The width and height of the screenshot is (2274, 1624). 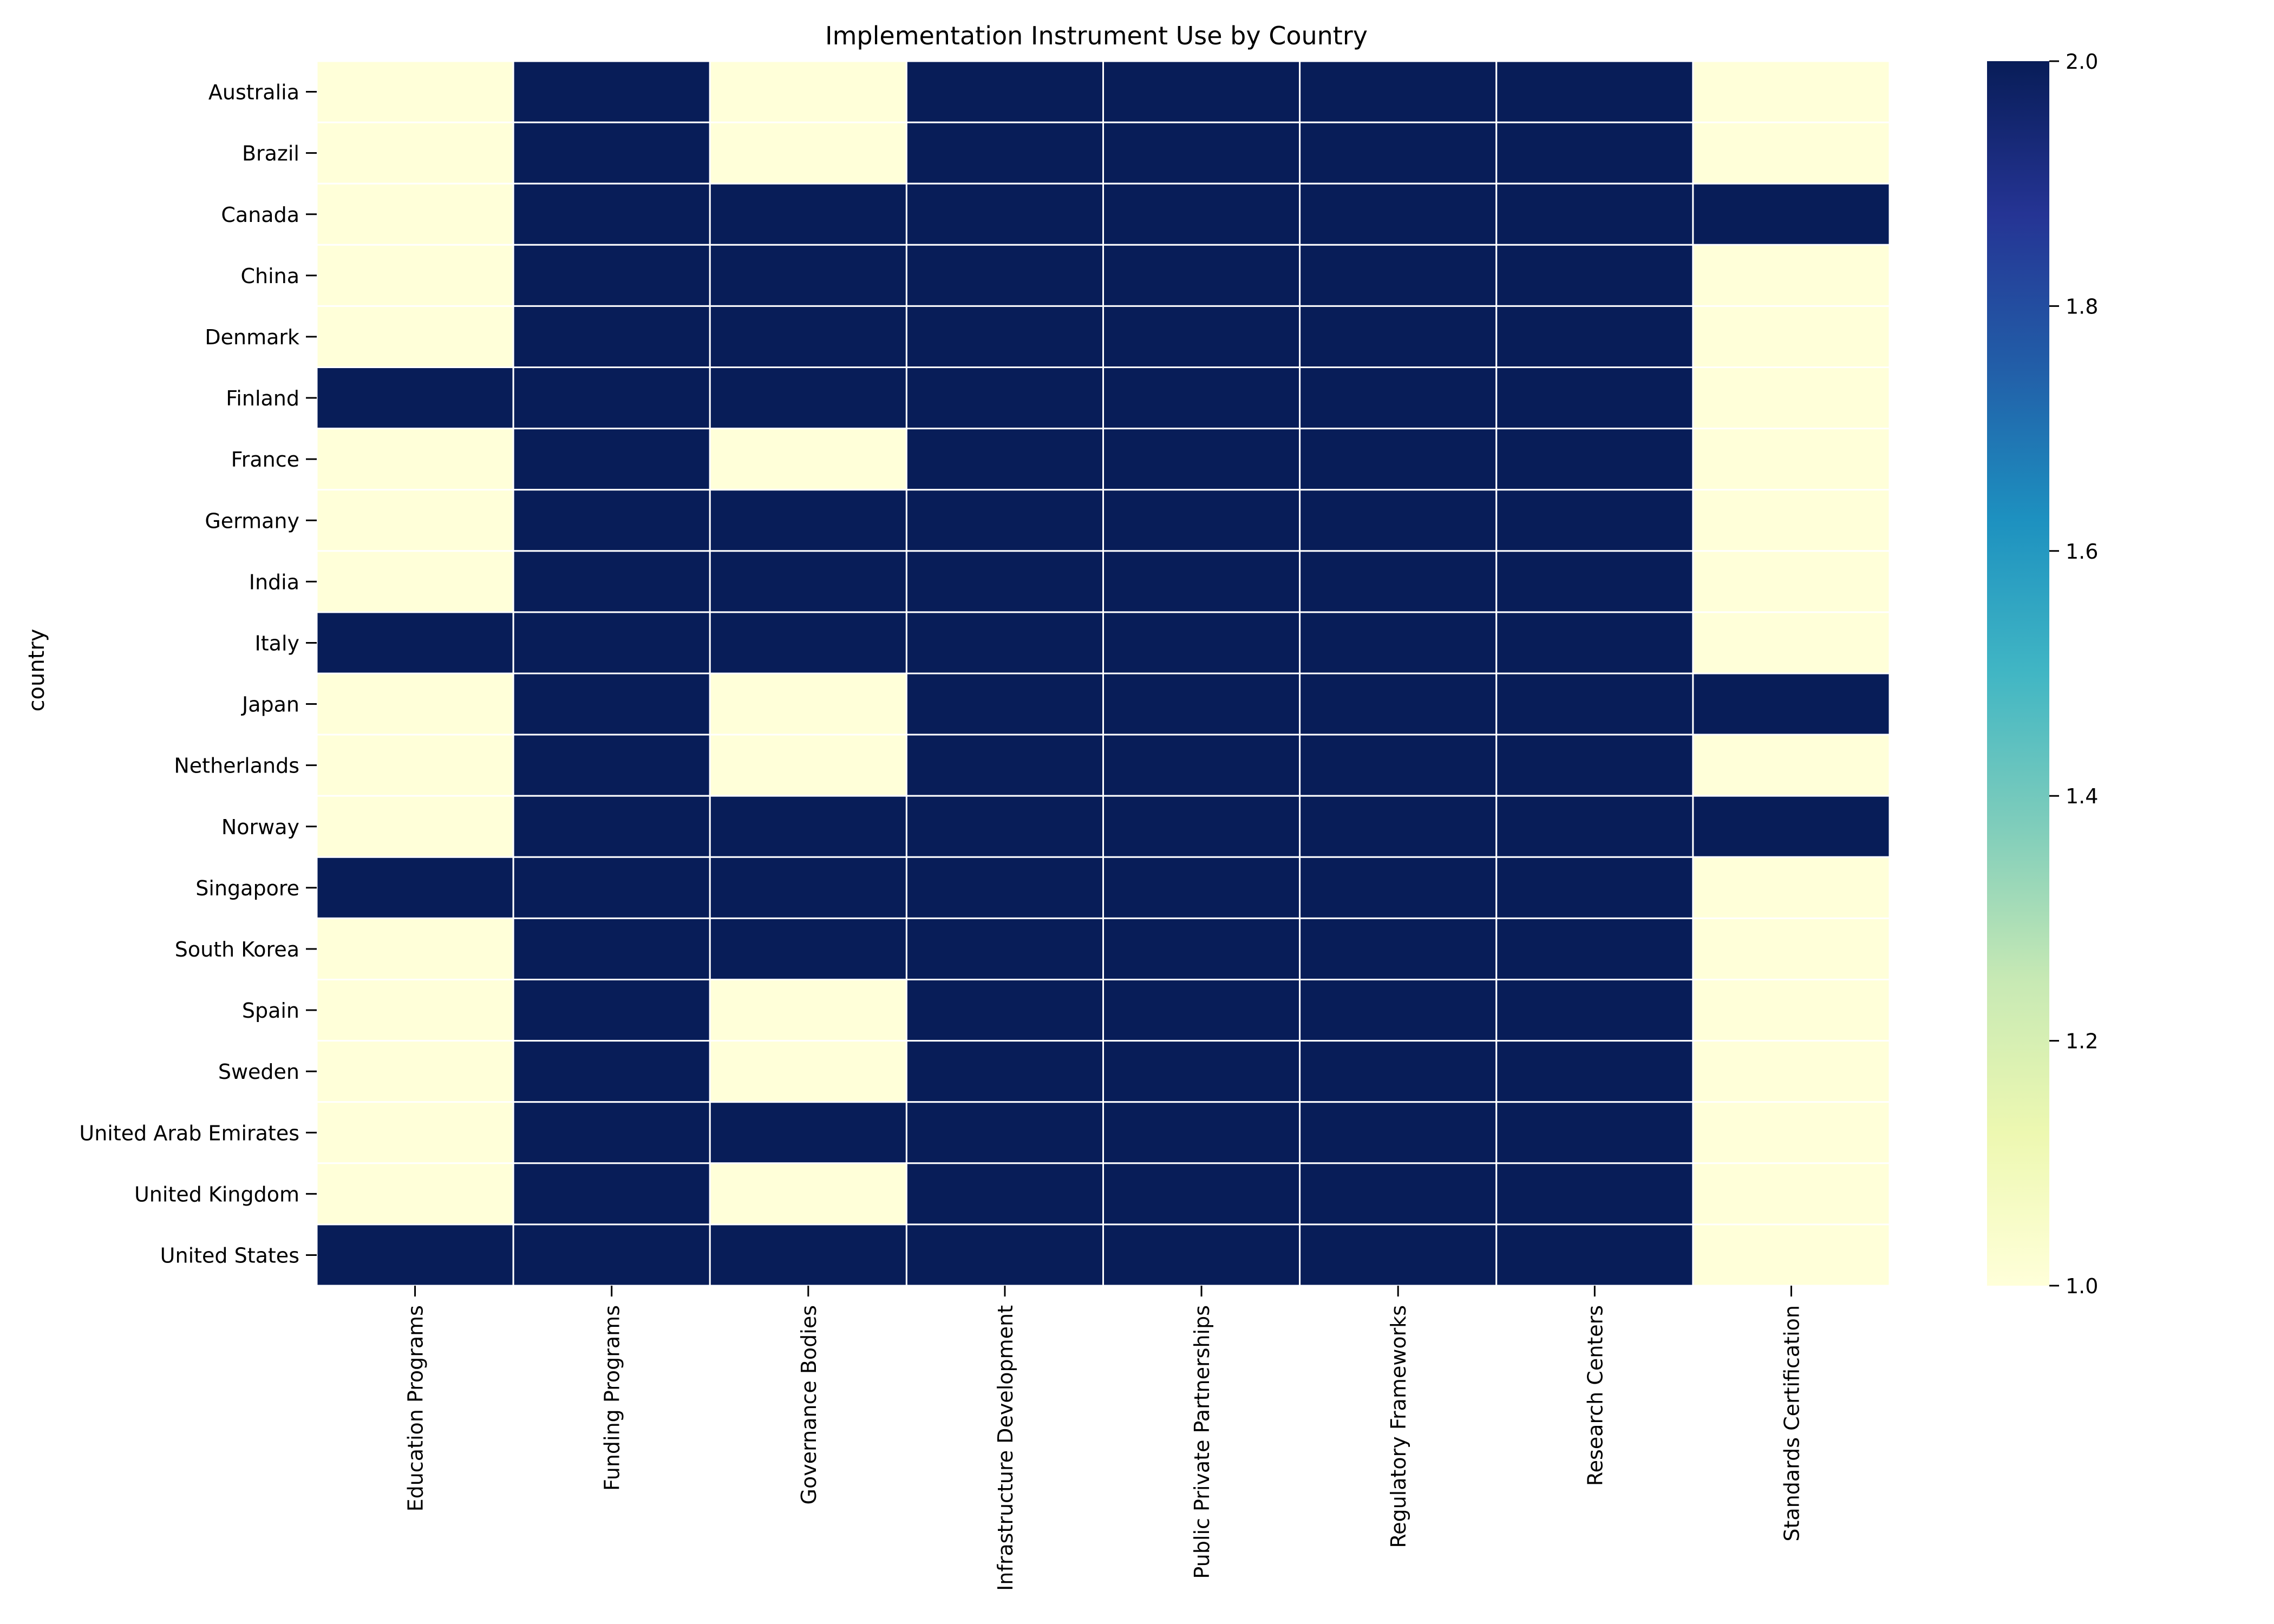 What do you see at coordinates (277, 643) in the screenshot?
I see `row-tick-label: Italy` at bounding box center [277, 643].